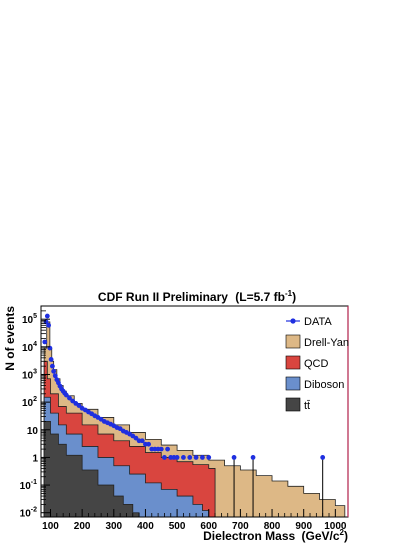 This screenshot has width=420, height=543. Describe the element at coordinates (208, 526) in the screenshot. I see `x-tick-label: 600` at that location.